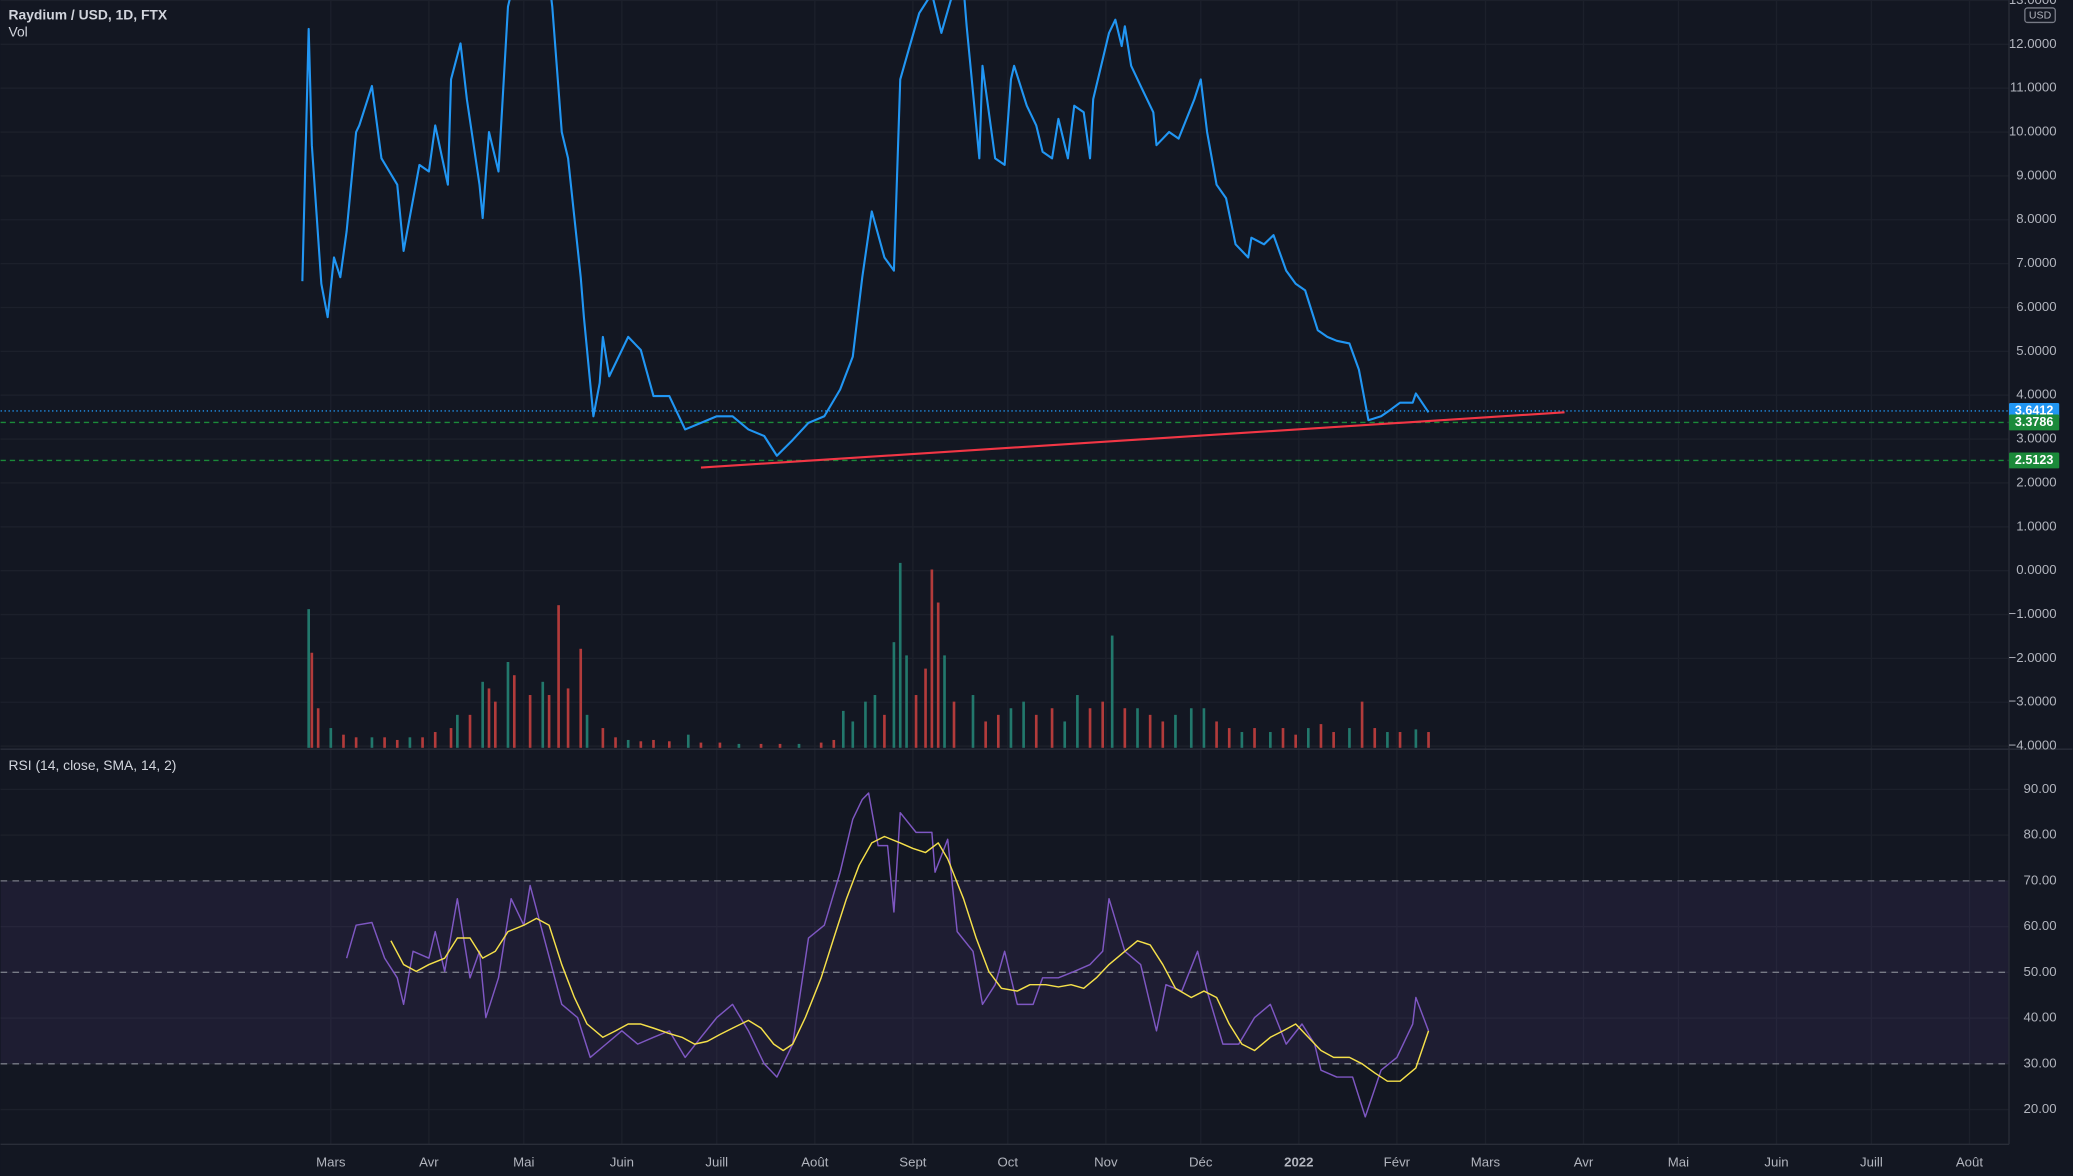  I want to click on y-tick-label: 10.0000, so click(2033, 131).